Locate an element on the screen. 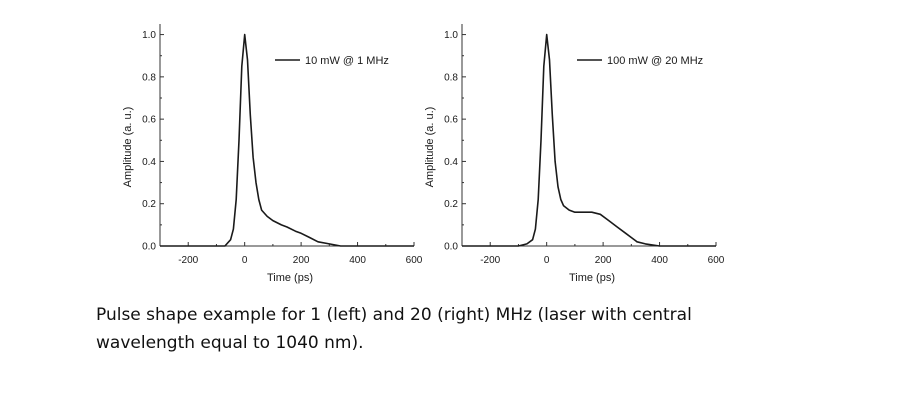  caption-line-2: wavelength equal to 1040 nm). is located at coordinates (230, 343).